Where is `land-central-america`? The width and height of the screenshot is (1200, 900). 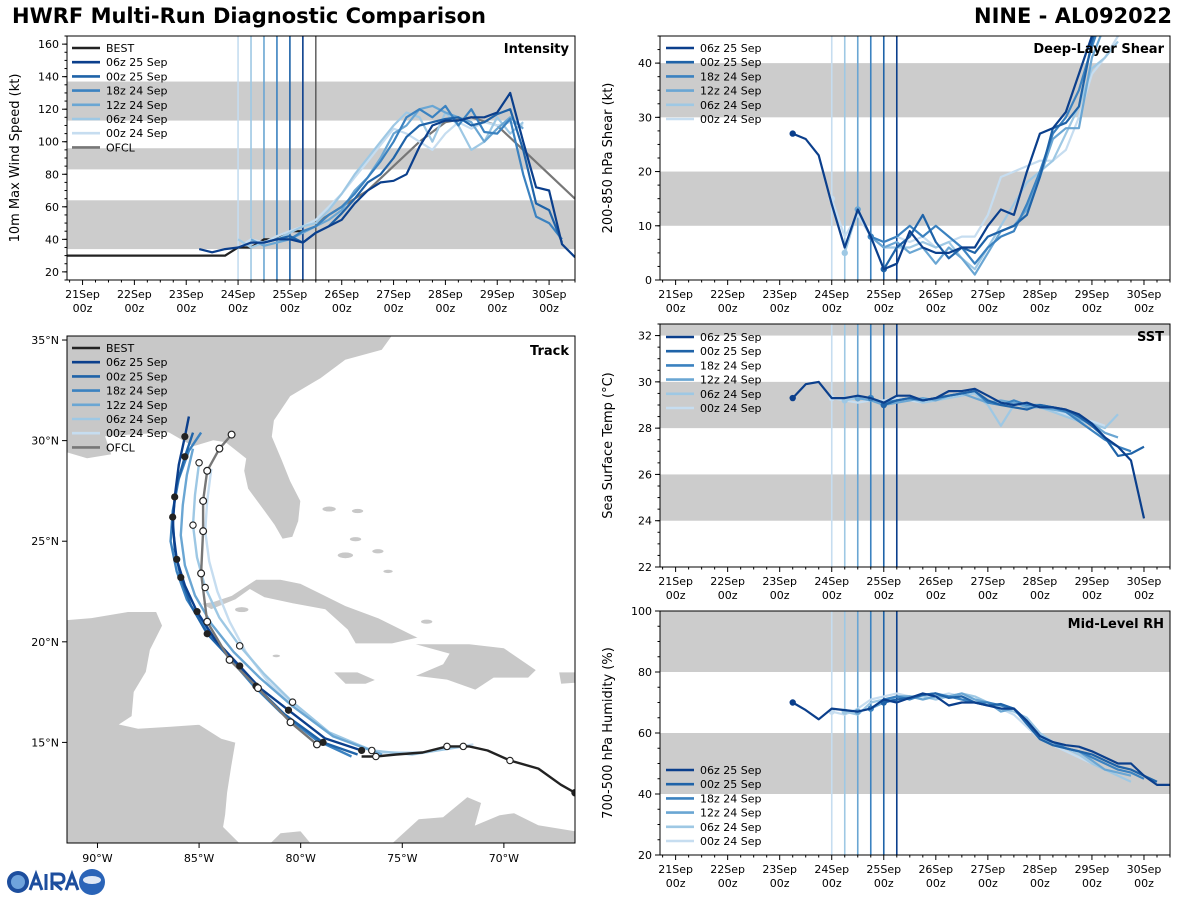
land-central-america is located at coordinates (154, 727).